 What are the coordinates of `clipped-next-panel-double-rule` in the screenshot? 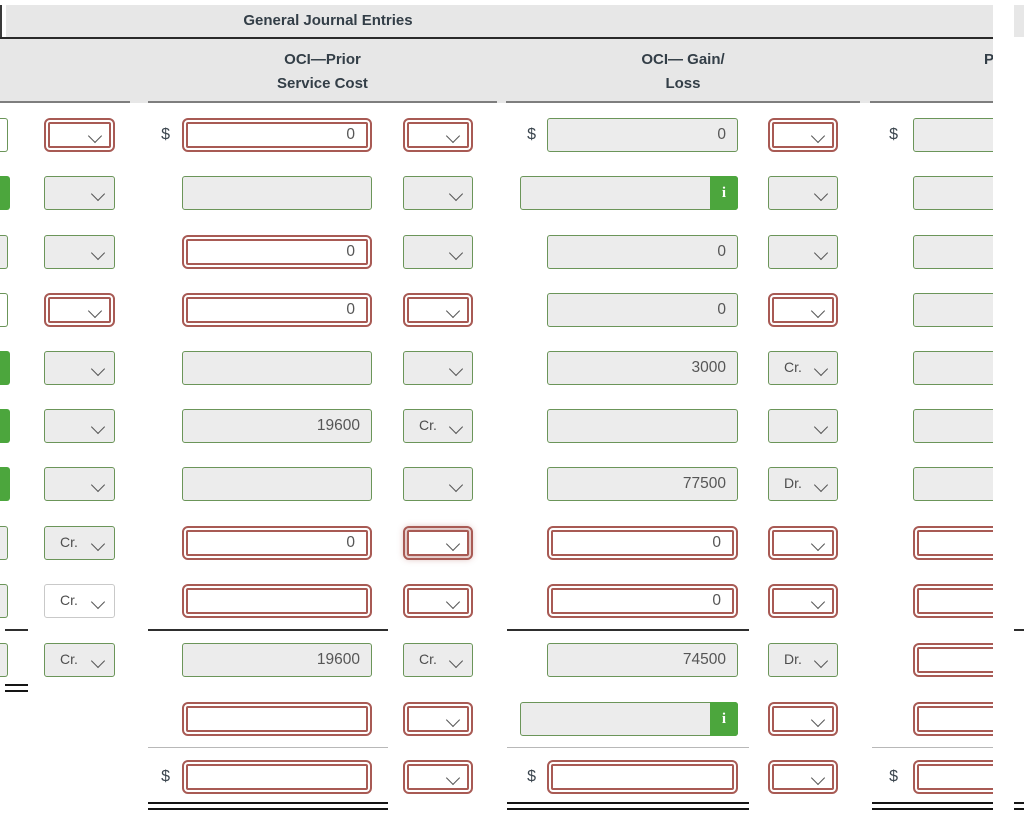 It's located at (1019, 806).